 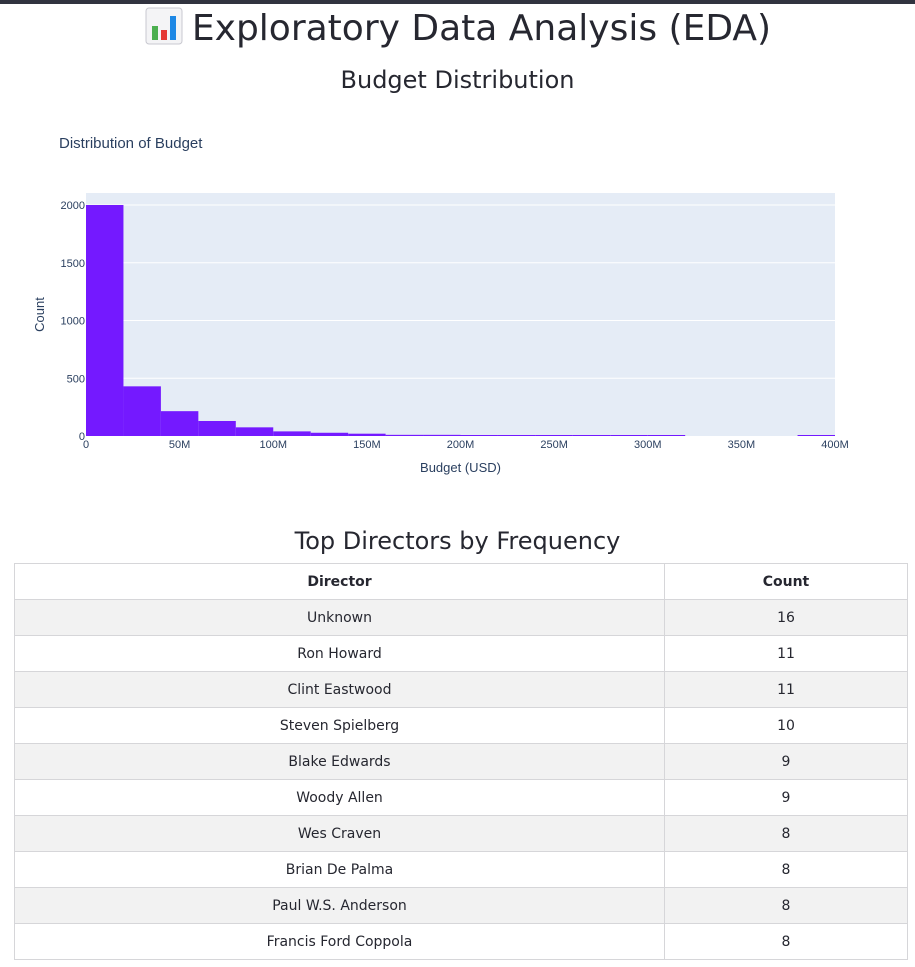 I want to click on column-header-count: Count, so click(x=786, y=581).